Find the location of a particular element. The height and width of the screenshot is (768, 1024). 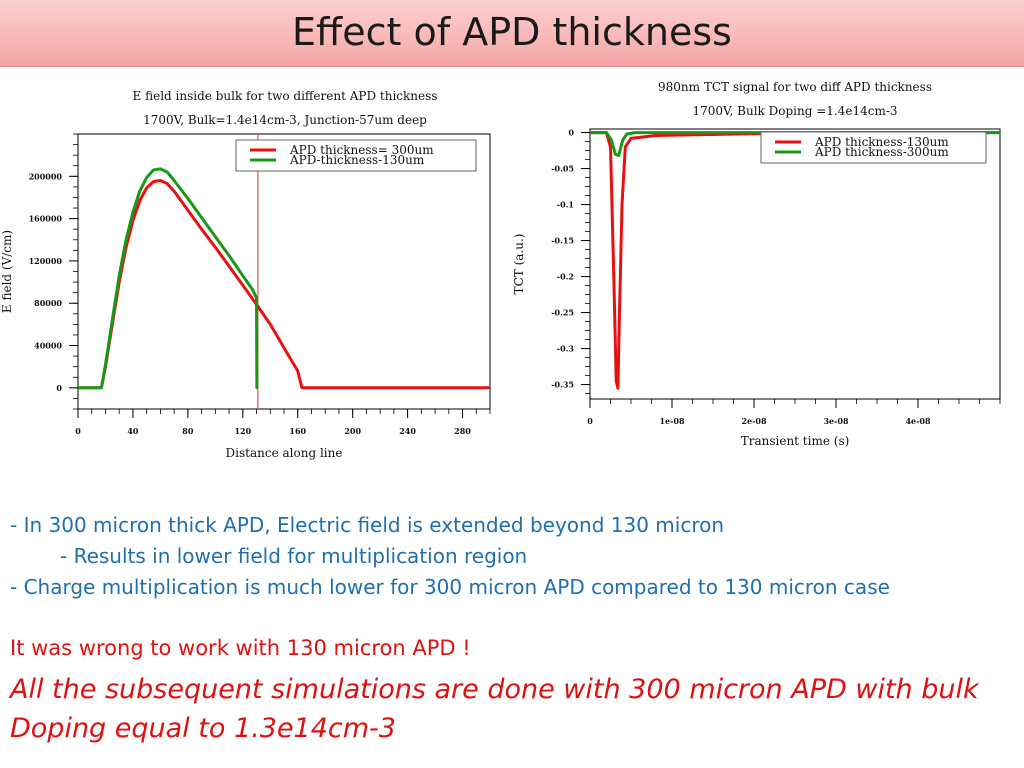

tct-x-tick-label: 0 is located at coordinates (590, 421).